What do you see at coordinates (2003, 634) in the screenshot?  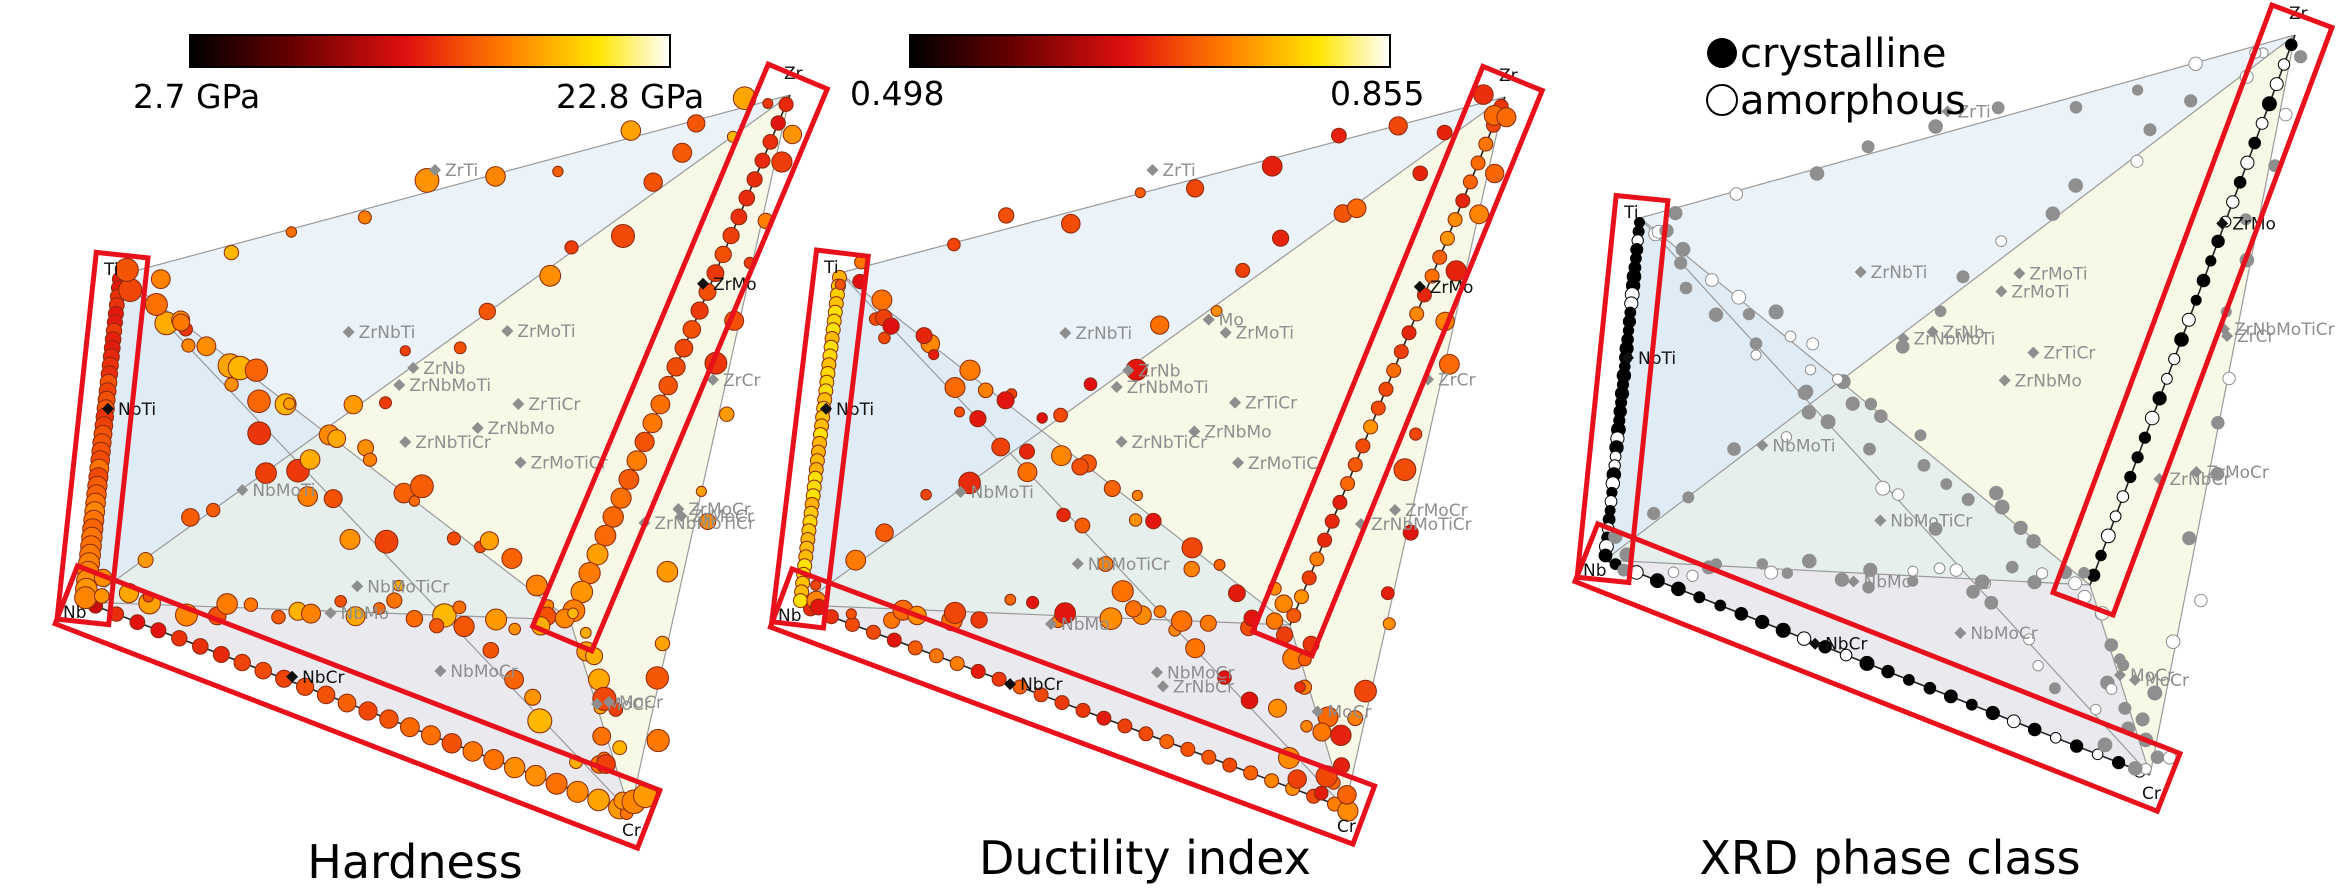 I see `composition-label: NbMoCr` at bounding box center [2003, 634].